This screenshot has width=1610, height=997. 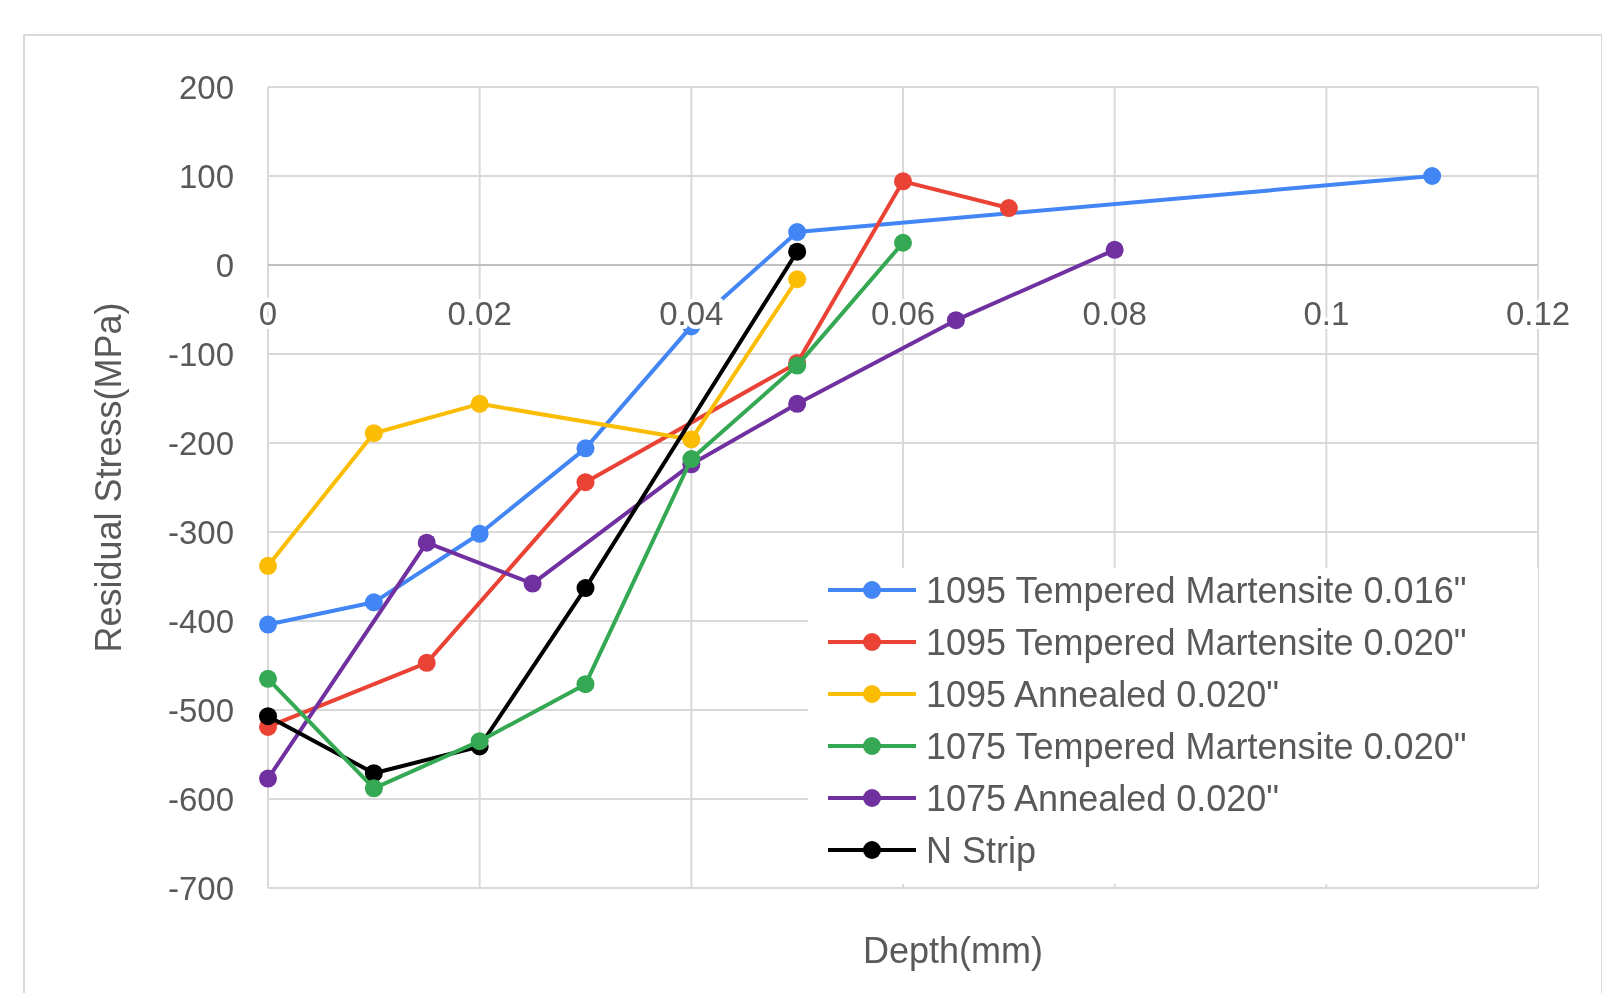 What do you see at coordinates (1538, 313) in the screenshot?
I see `x-tick-label: 0.12` at bounding box center [1538, 313].